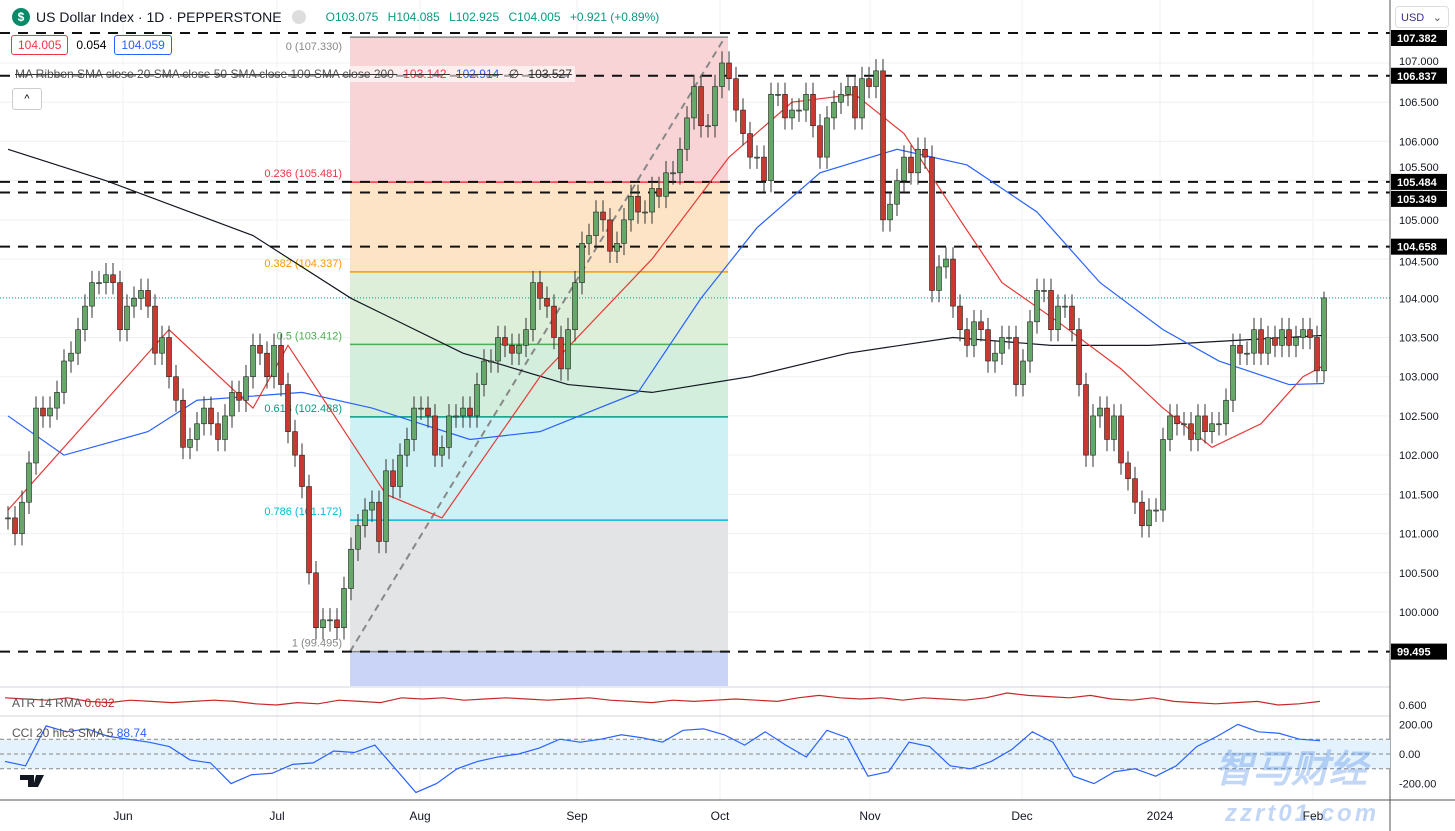 The width and height of the screenshot is (1455, 831). I want to click on sell-button: 104.005, so click(40, 45).